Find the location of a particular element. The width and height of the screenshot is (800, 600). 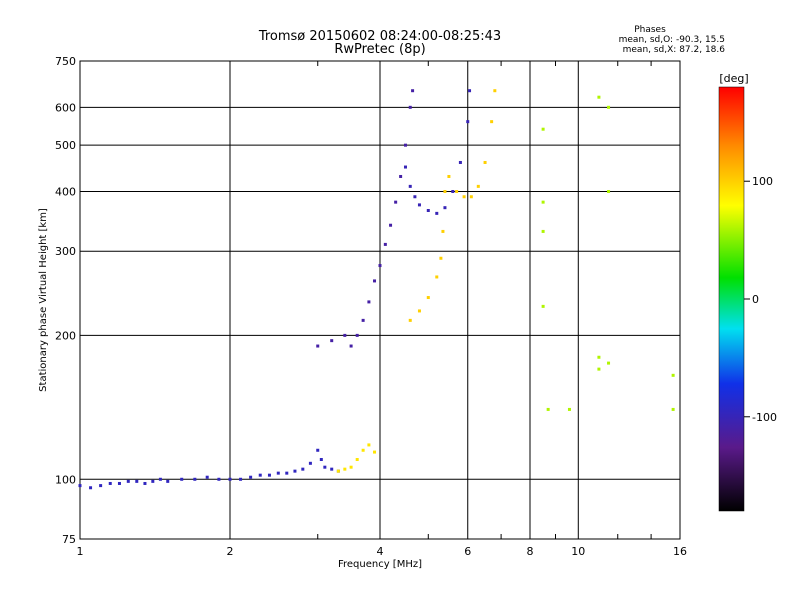

colorbar-ticks: 100 0 -100 is located at coordinates (760, 299).